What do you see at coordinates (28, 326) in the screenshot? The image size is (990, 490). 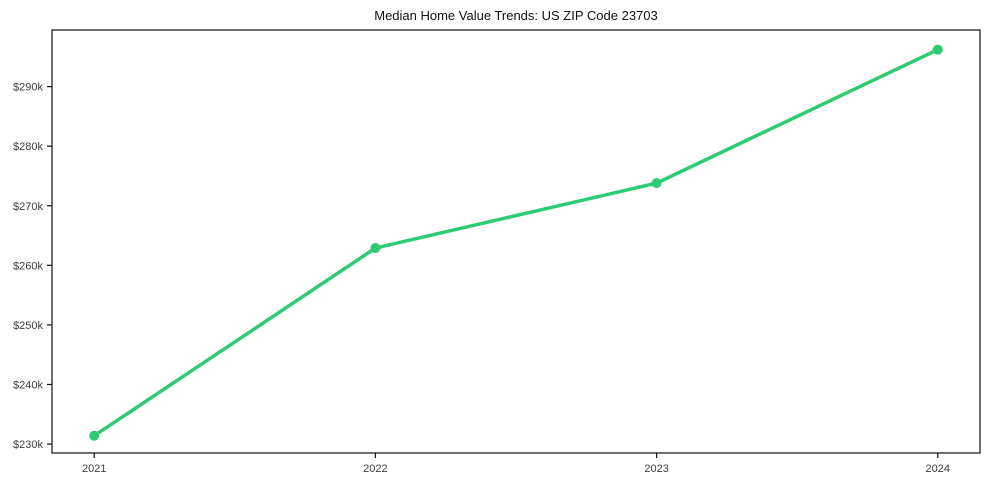 I see `y-tick-label: $250k` at bounding box center [28, 326].